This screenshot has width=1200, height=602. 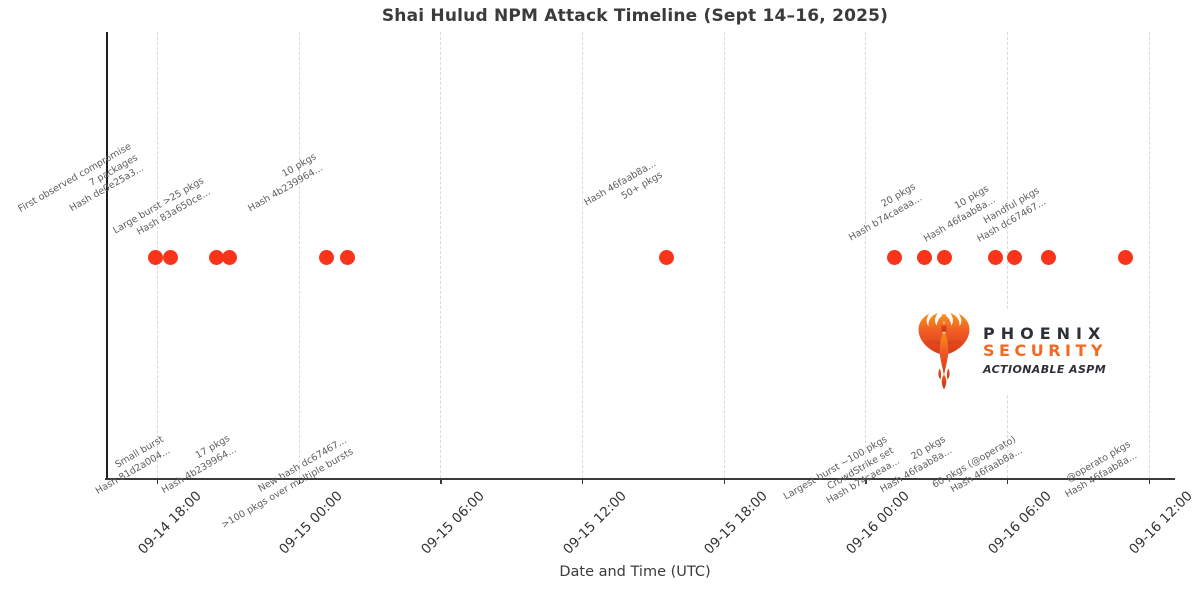 I want to click on x-tick-label: 09-15 12:00, so click(x=594, y=523).